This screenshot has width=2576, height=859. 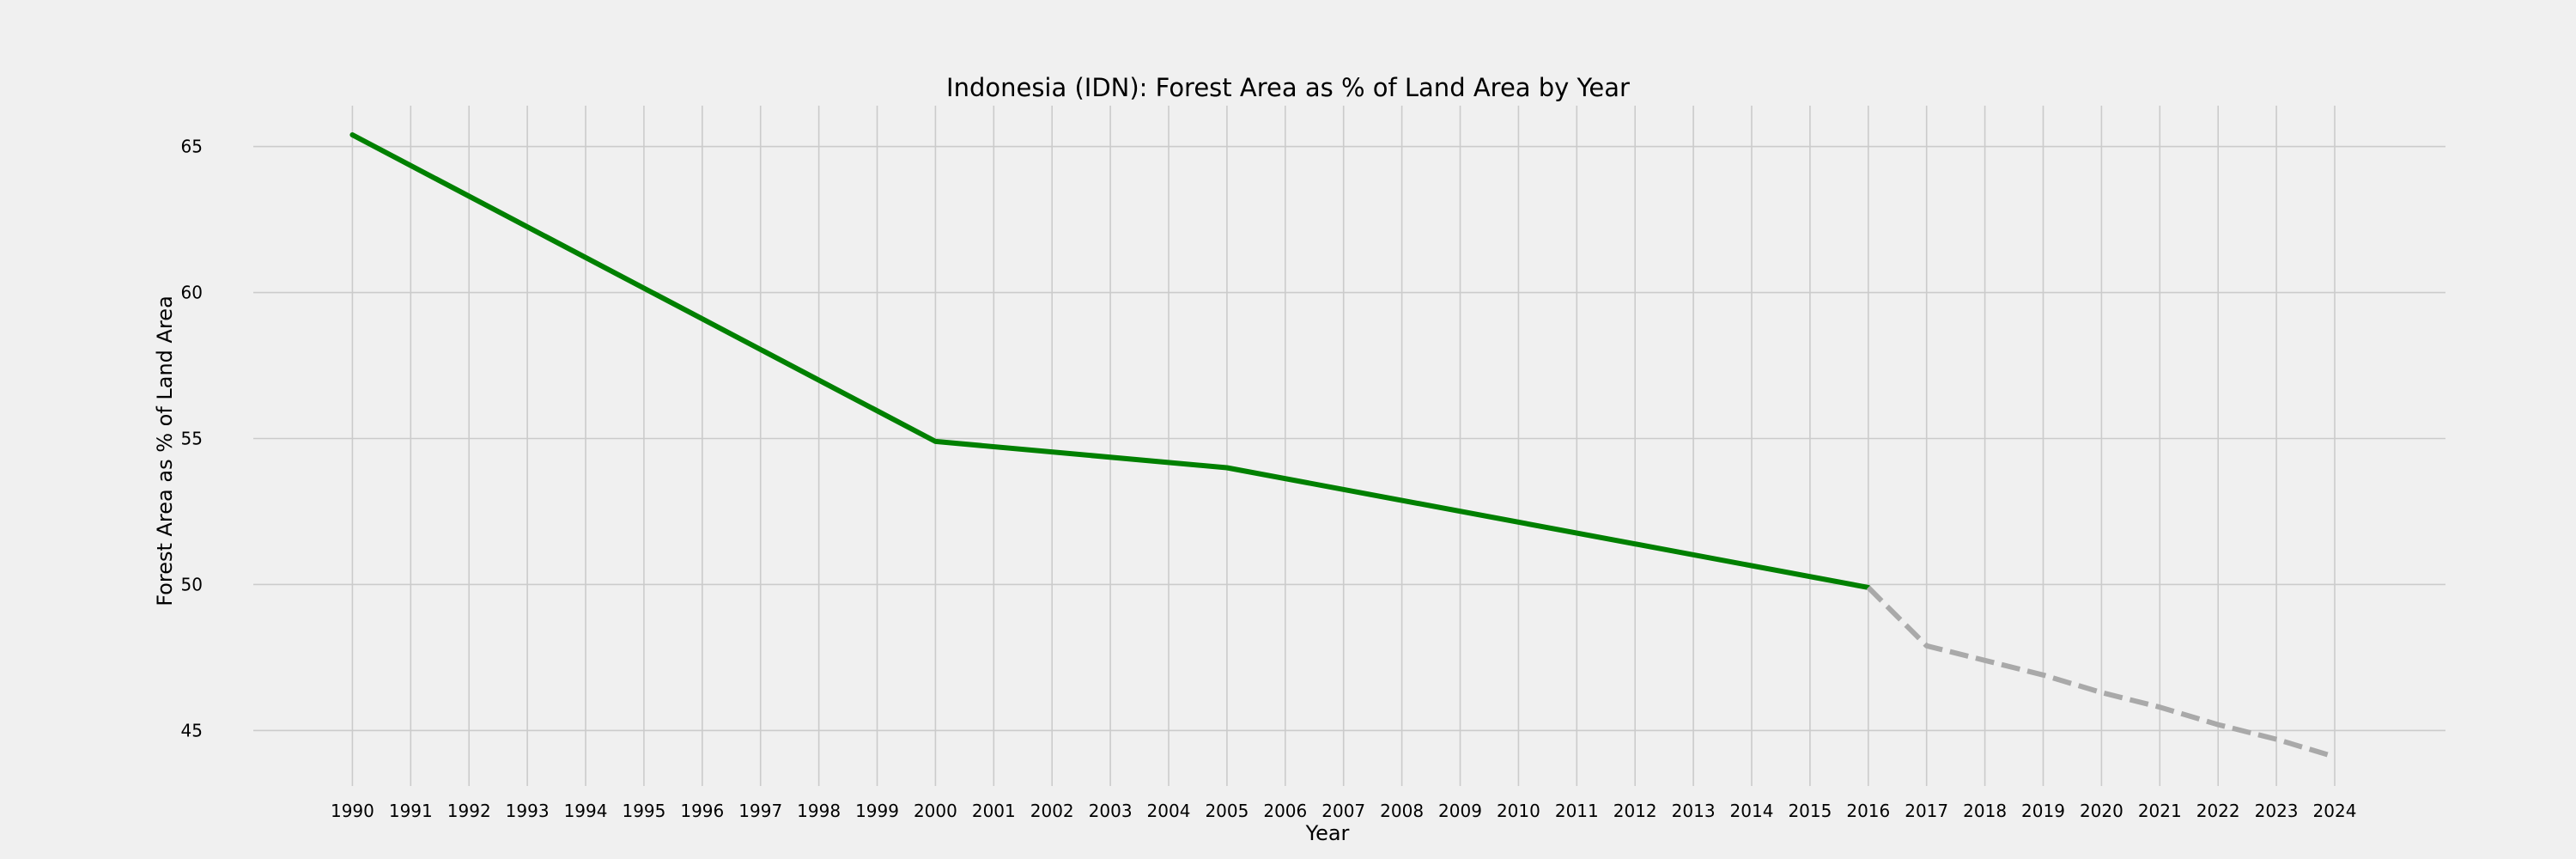 What do you see at coordinates (1227, 811) in the screenshot?
I see `x-tick-label: 2005` at bounding box center [1227, 811].